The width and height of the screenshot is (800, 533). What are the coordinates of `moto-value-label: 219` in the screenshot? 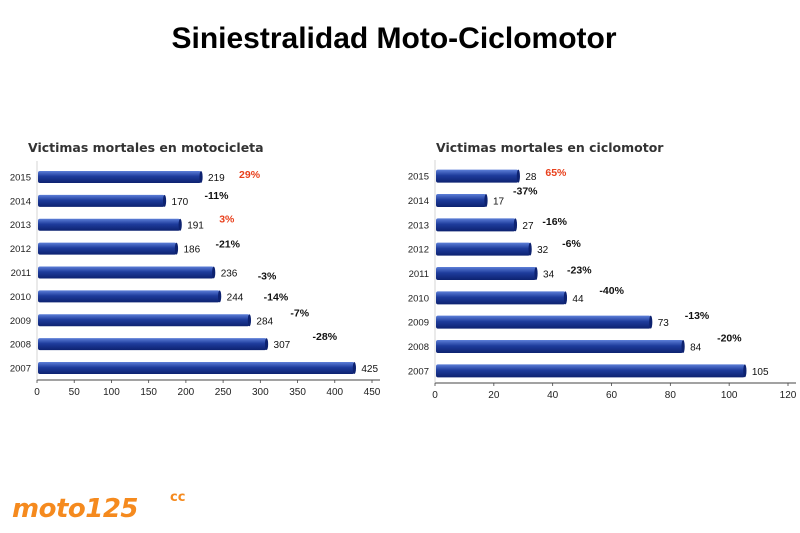 It's located at (216, 178).